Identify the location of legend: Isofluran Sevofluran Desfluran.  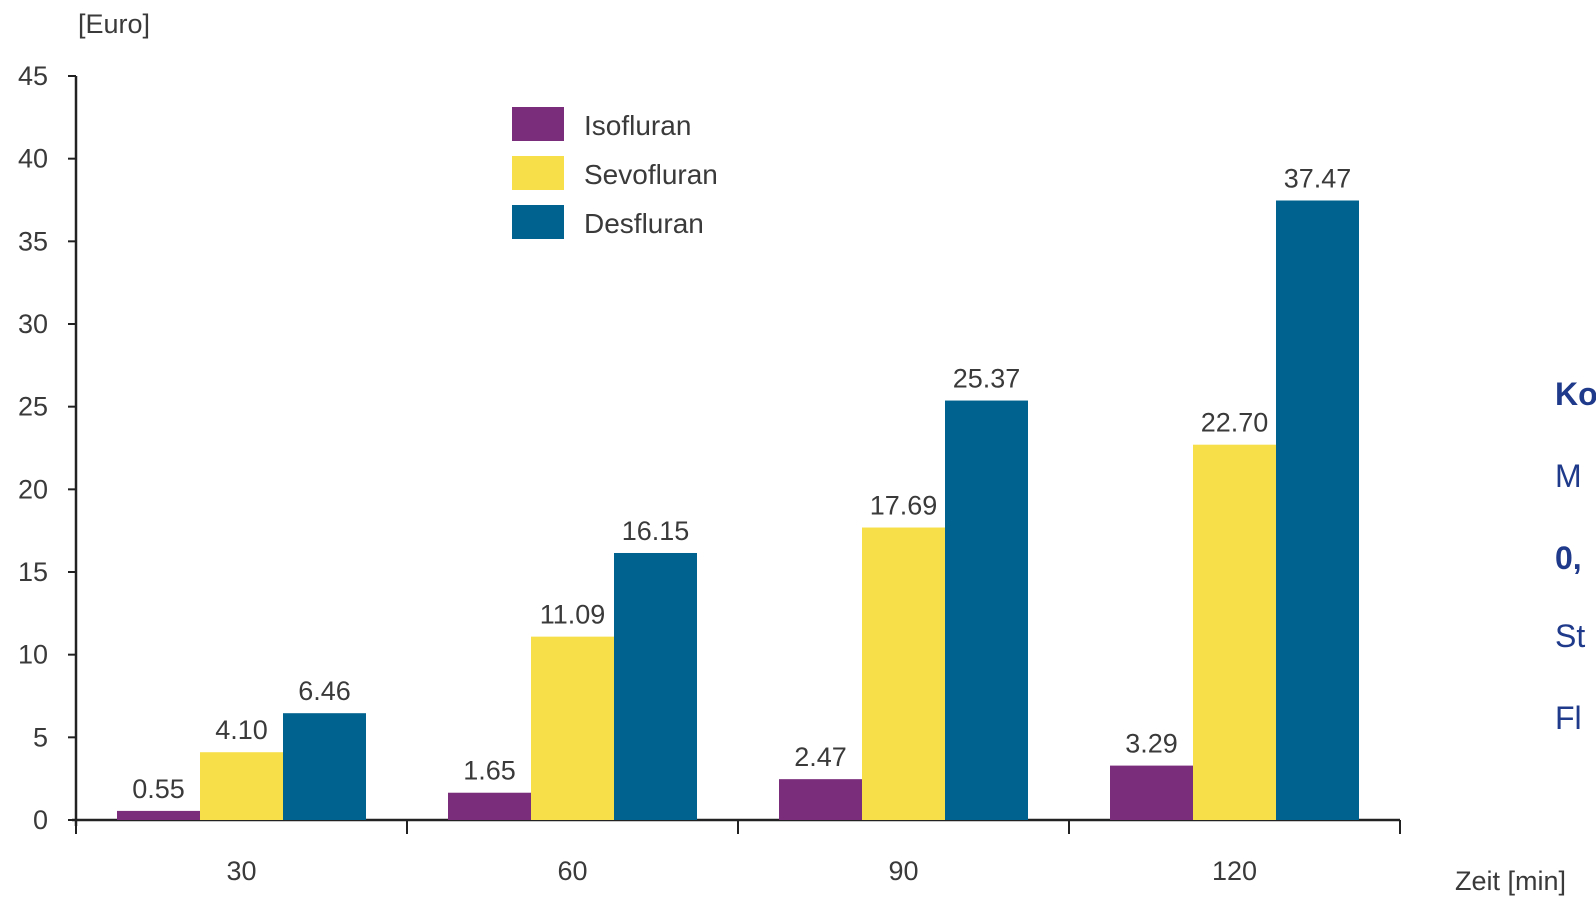
(615, 173).